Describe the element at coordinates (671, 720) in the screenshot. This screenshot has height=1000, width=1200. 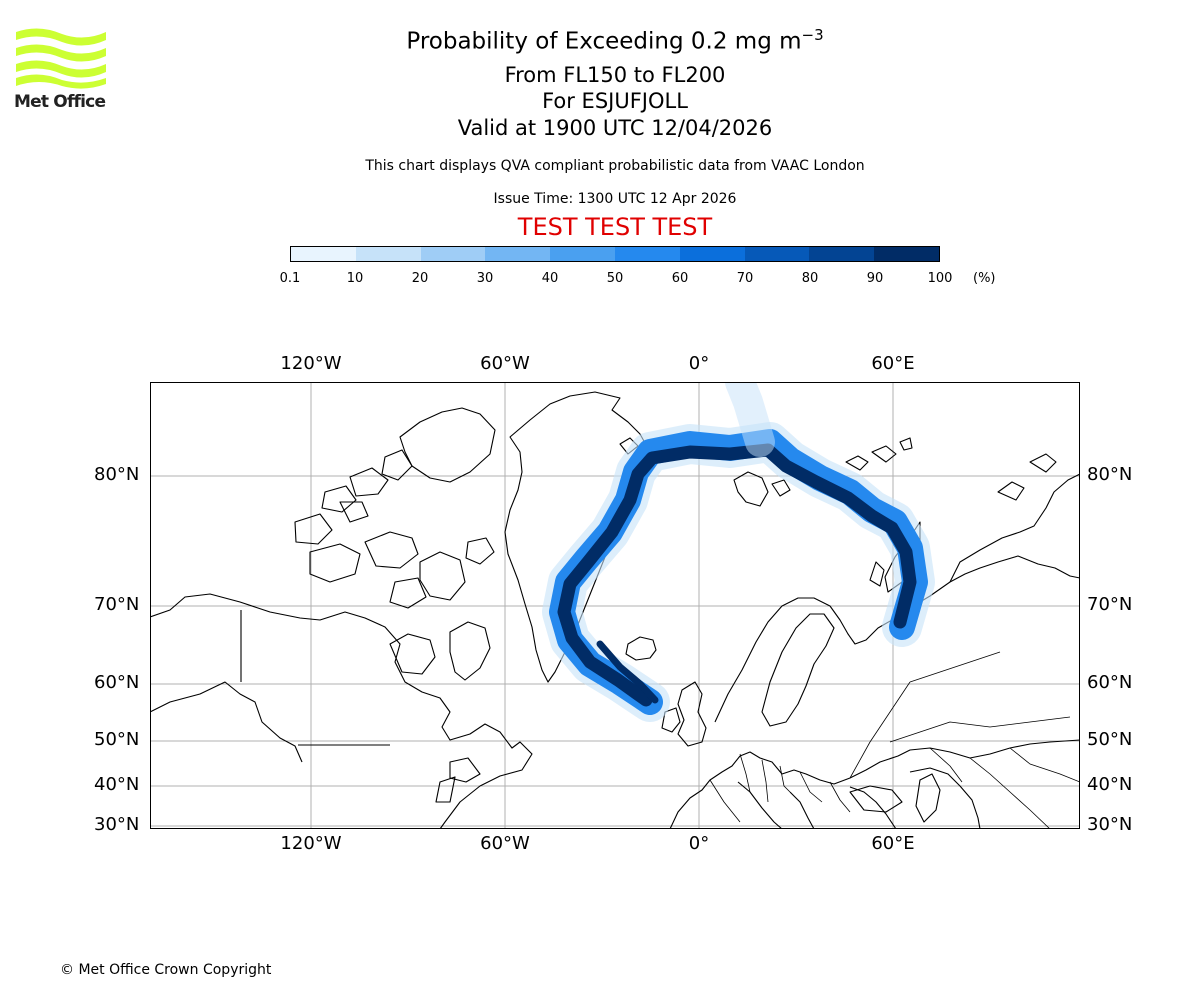
I see `ireland-coast` at that location.